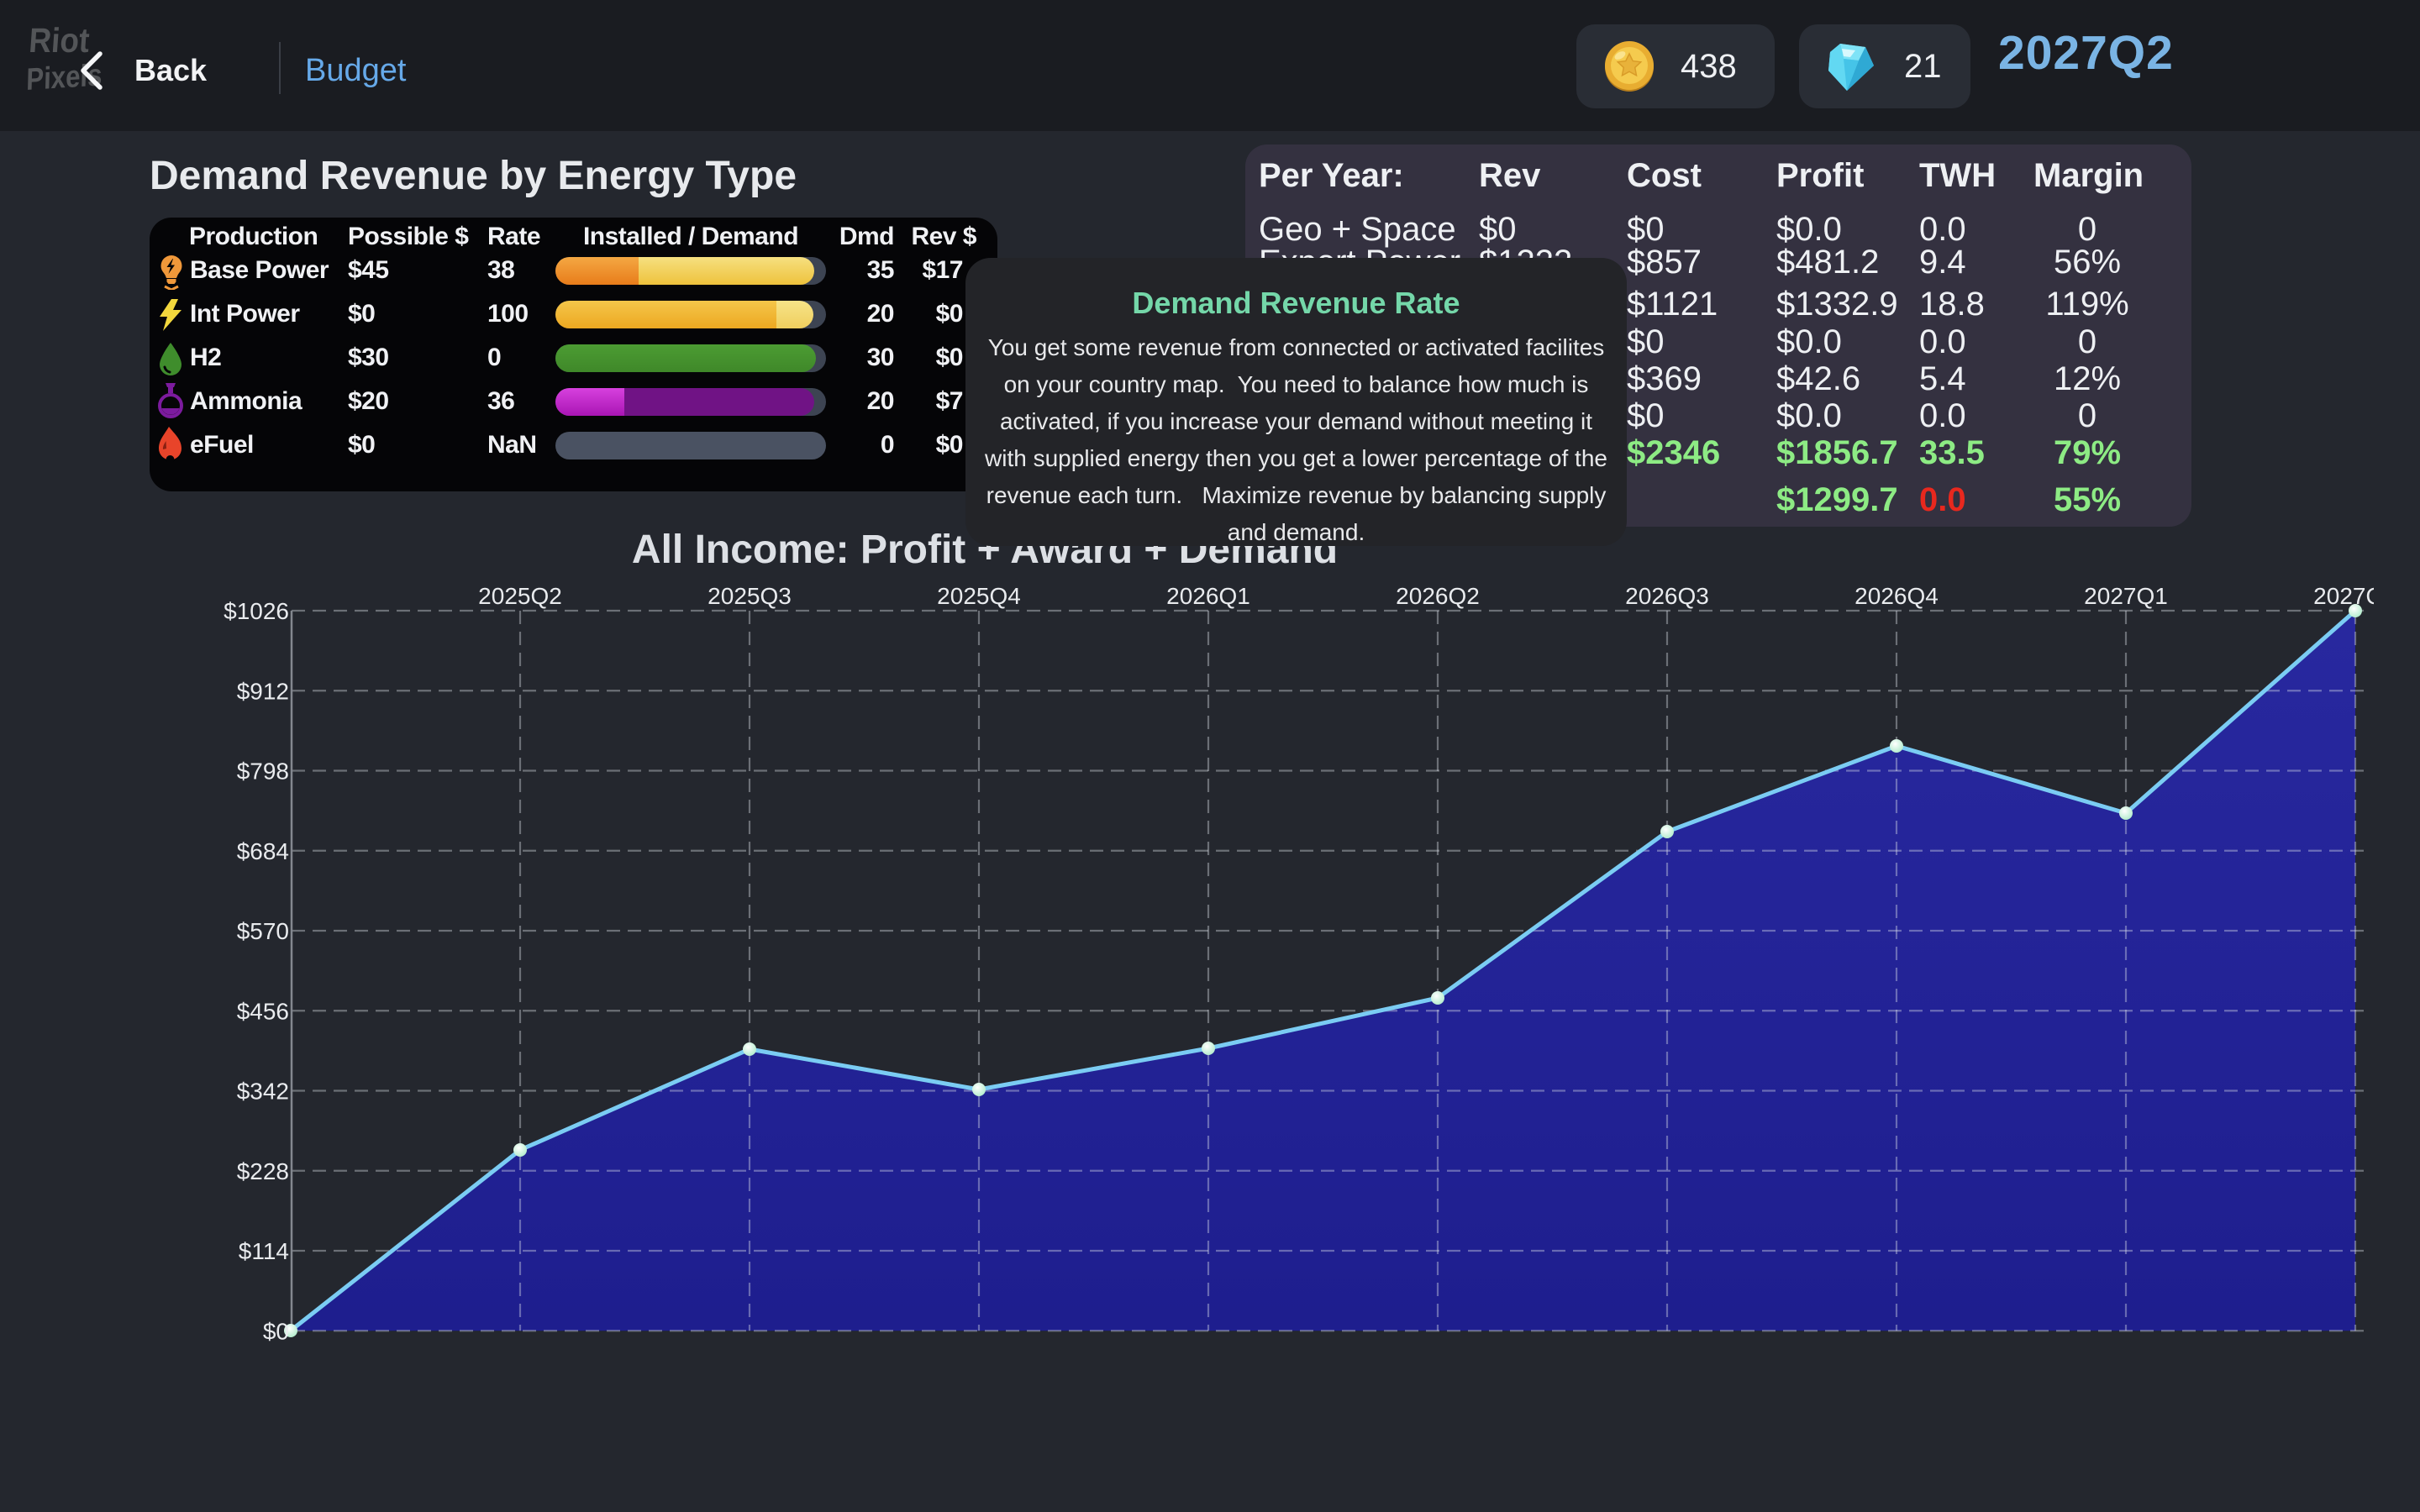  I want to click on svg-text: 2027Q1, so click(2126, 596).